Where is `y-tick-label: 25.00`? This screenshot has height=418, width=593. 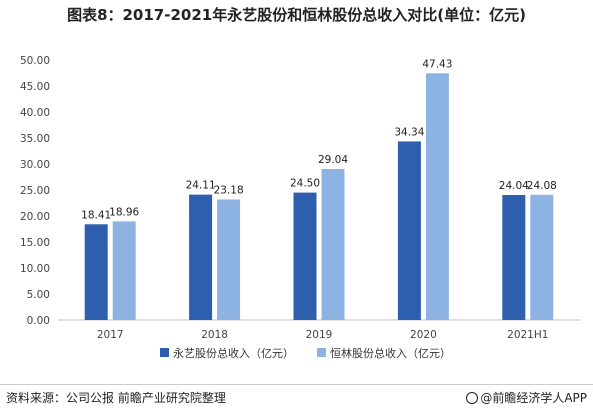 y-tick-label: 25.00 is located at coordinates (35, 191).